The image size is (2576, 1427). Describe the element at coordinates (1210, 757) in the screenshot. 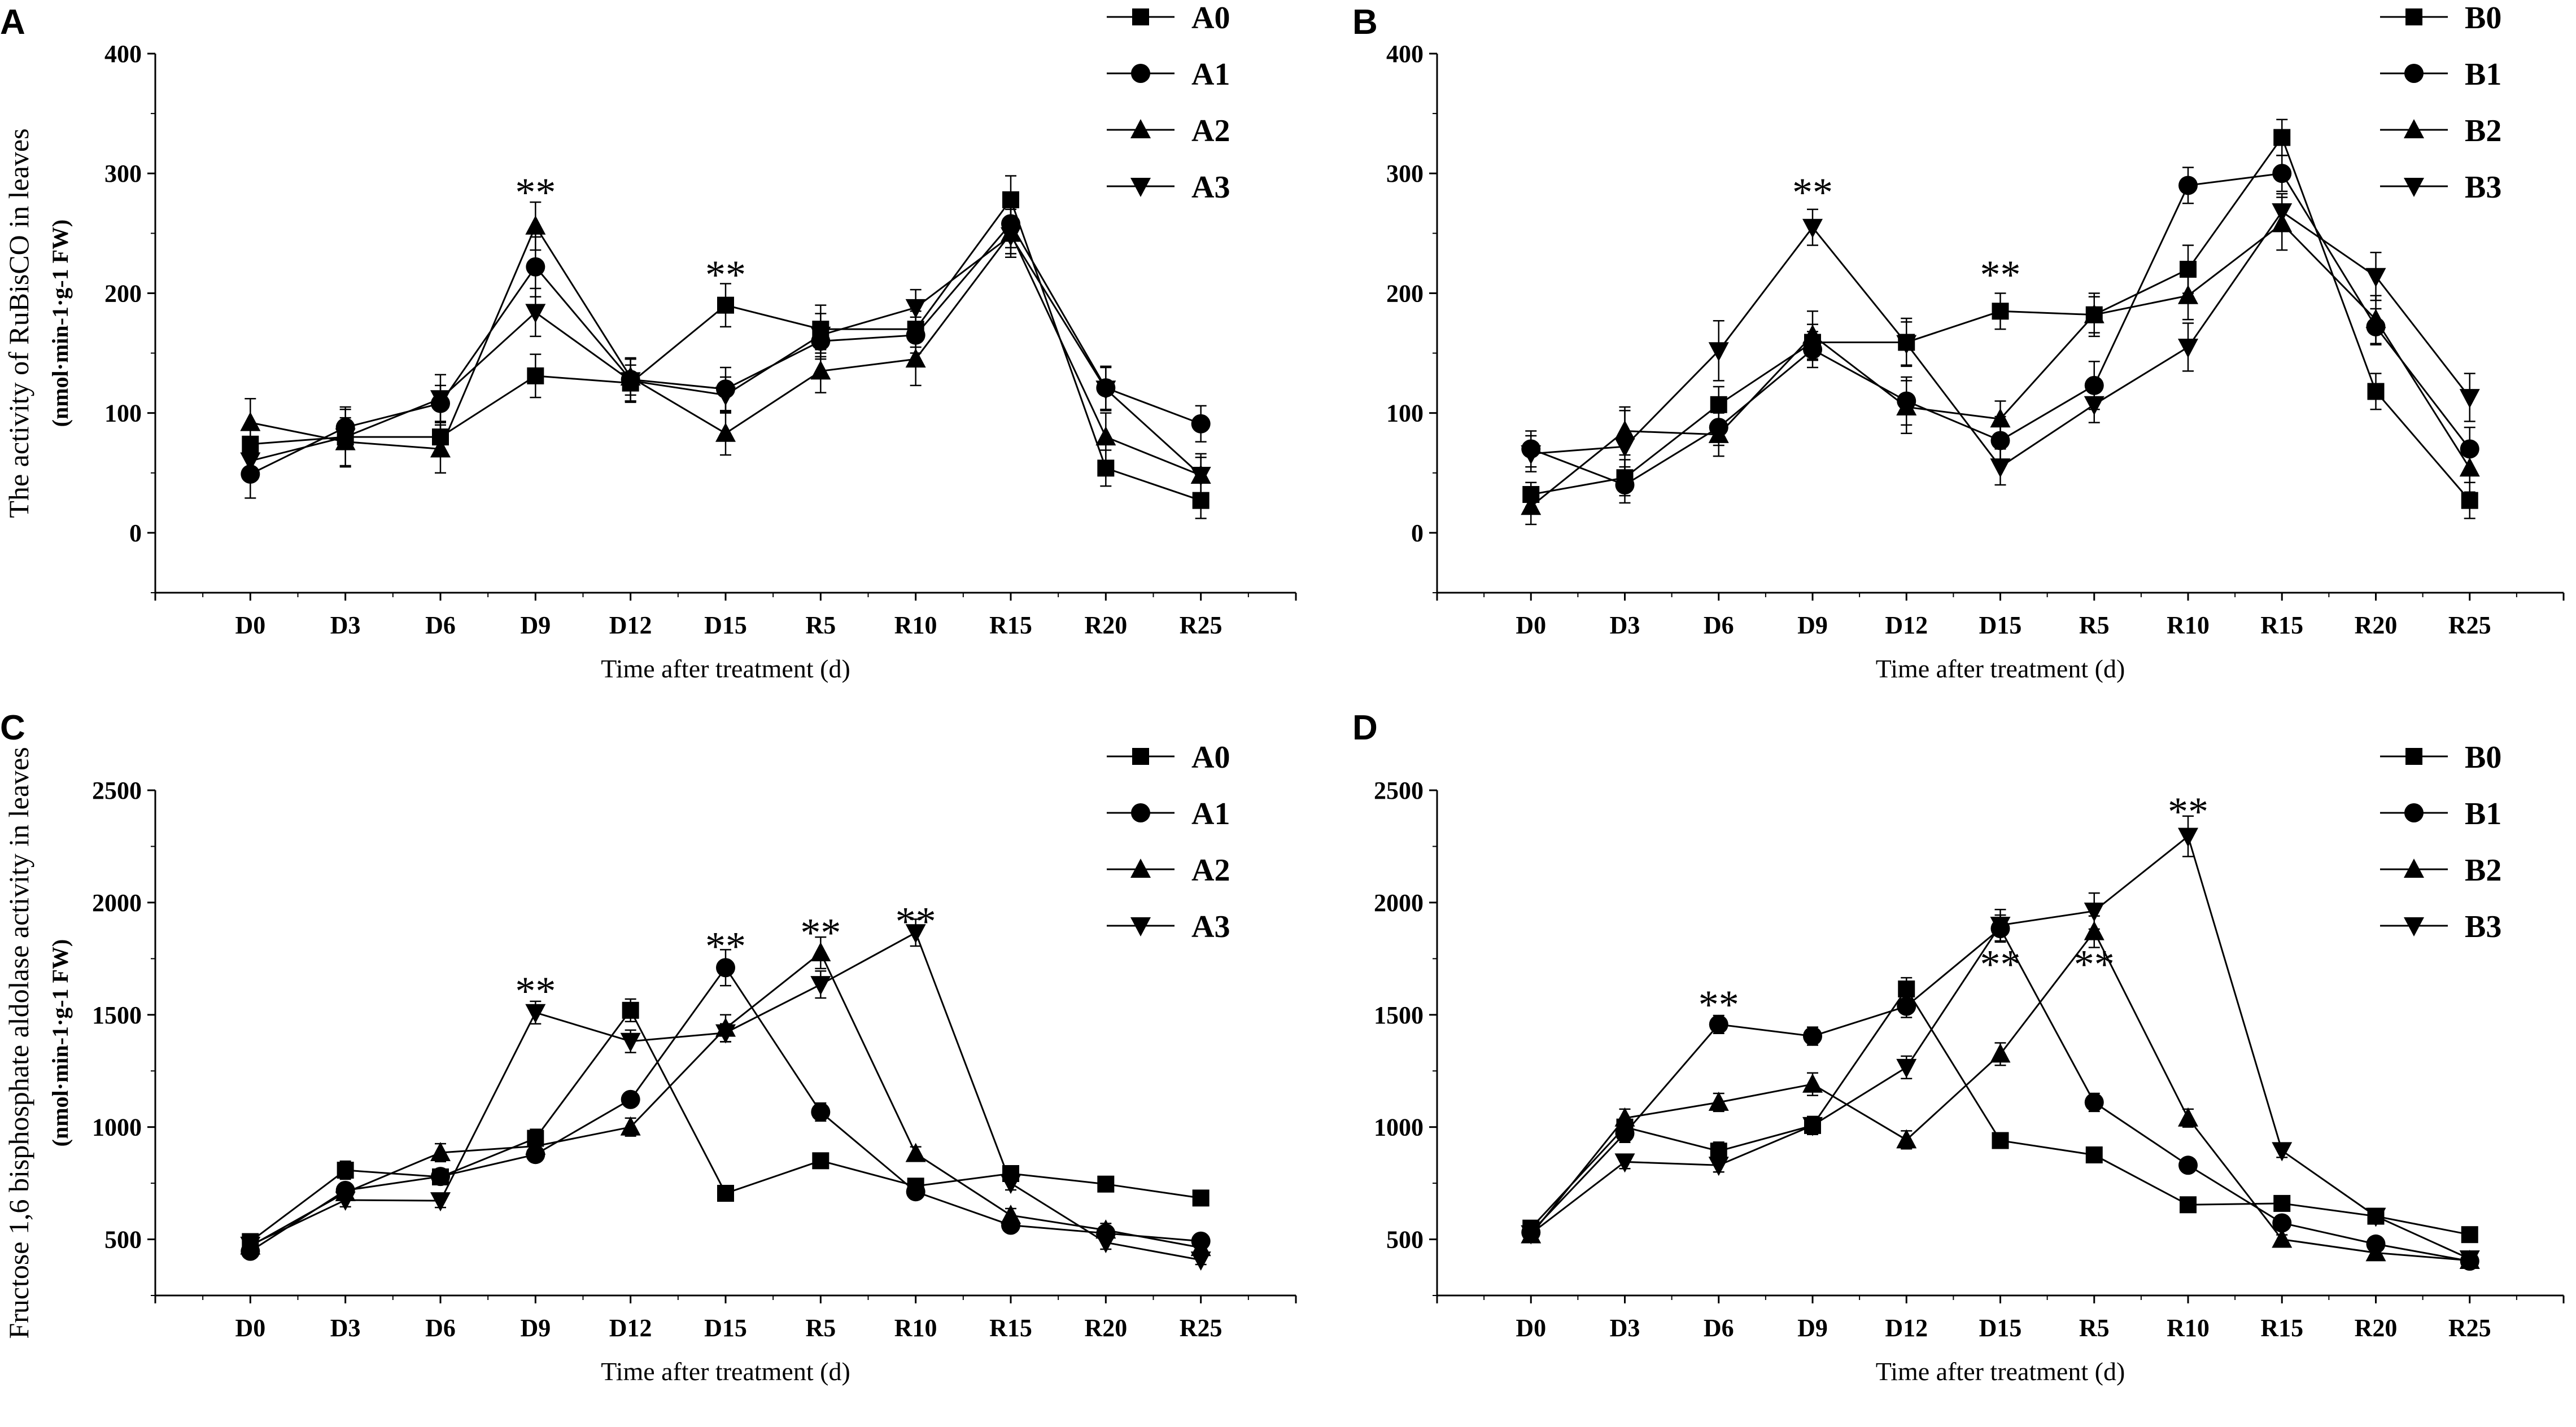

I see `legend-label: A0` at that location.